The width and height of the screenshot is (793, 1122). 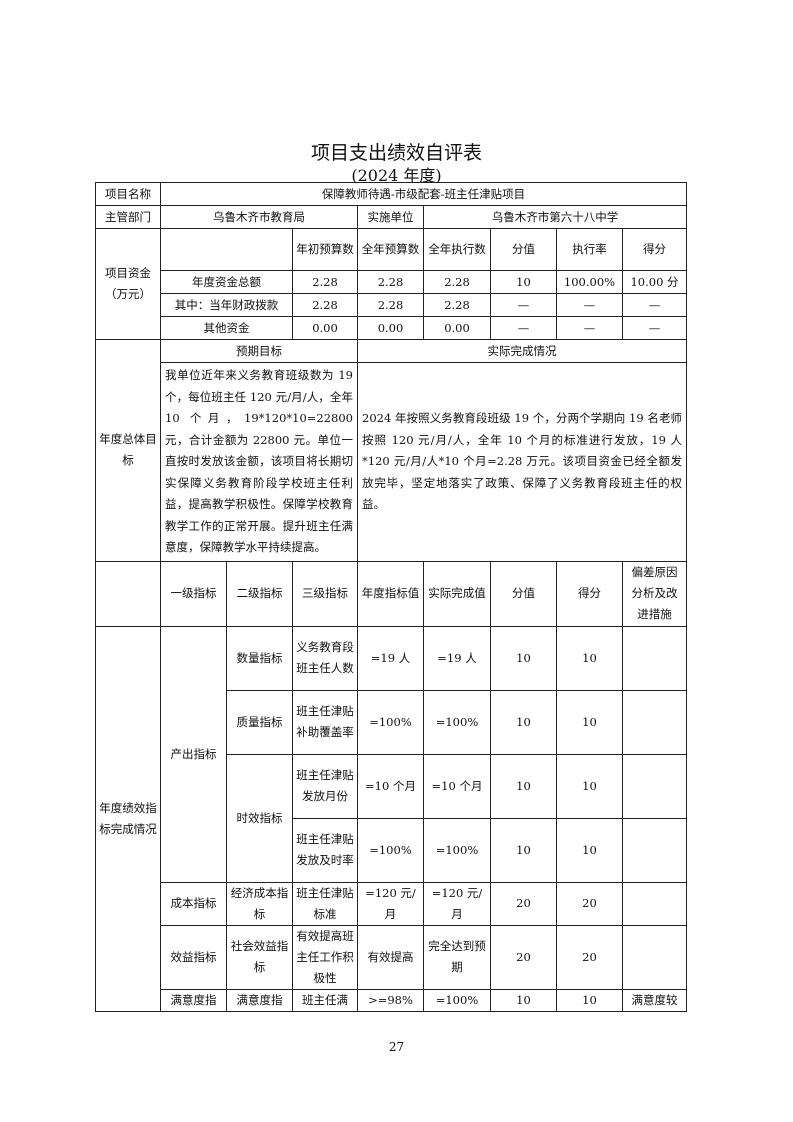 I want to click on expected-label: 预期目标, so click(x=259, y=351).